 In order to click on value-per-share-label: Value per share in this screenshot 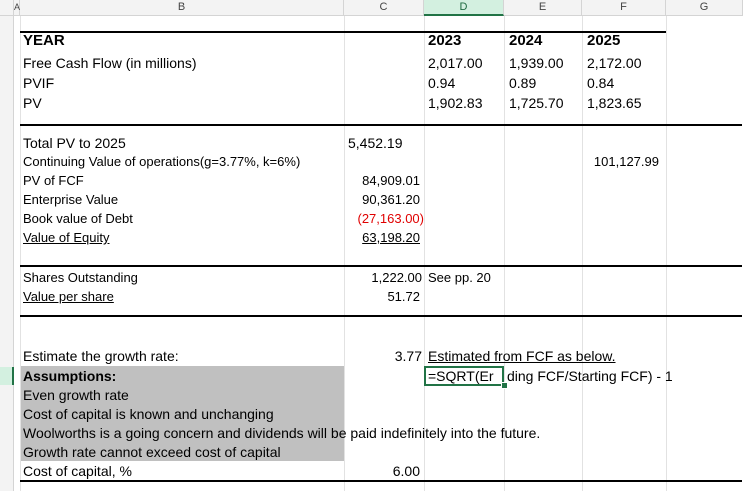, I will do `click(68, 296)`.